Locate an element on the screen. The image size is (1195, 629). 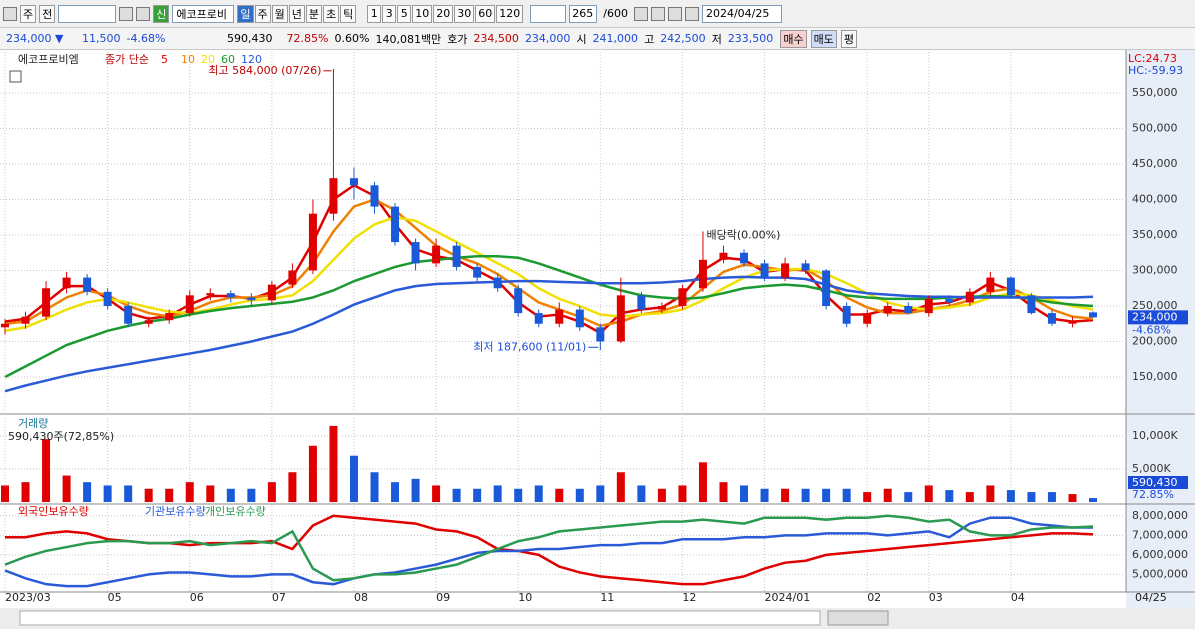
annotation: 최고 584,000 (07/26) is located at coordinates (264, 70).